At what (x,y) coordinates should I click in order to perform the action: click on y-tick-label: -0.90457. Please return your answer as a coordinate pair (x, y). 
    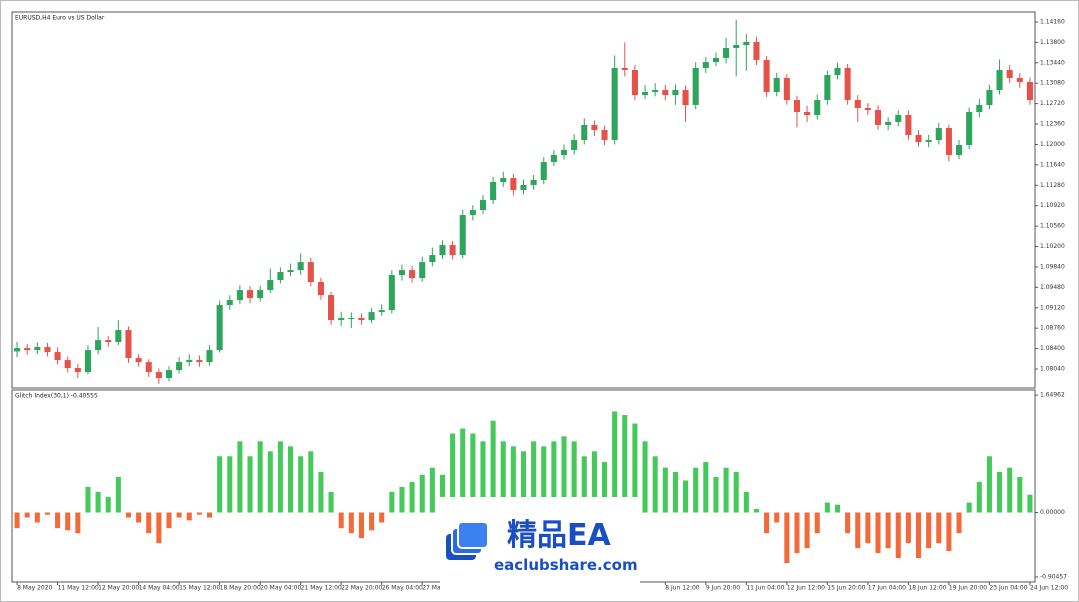
    Looking at the image, I should click on (1053, 576).